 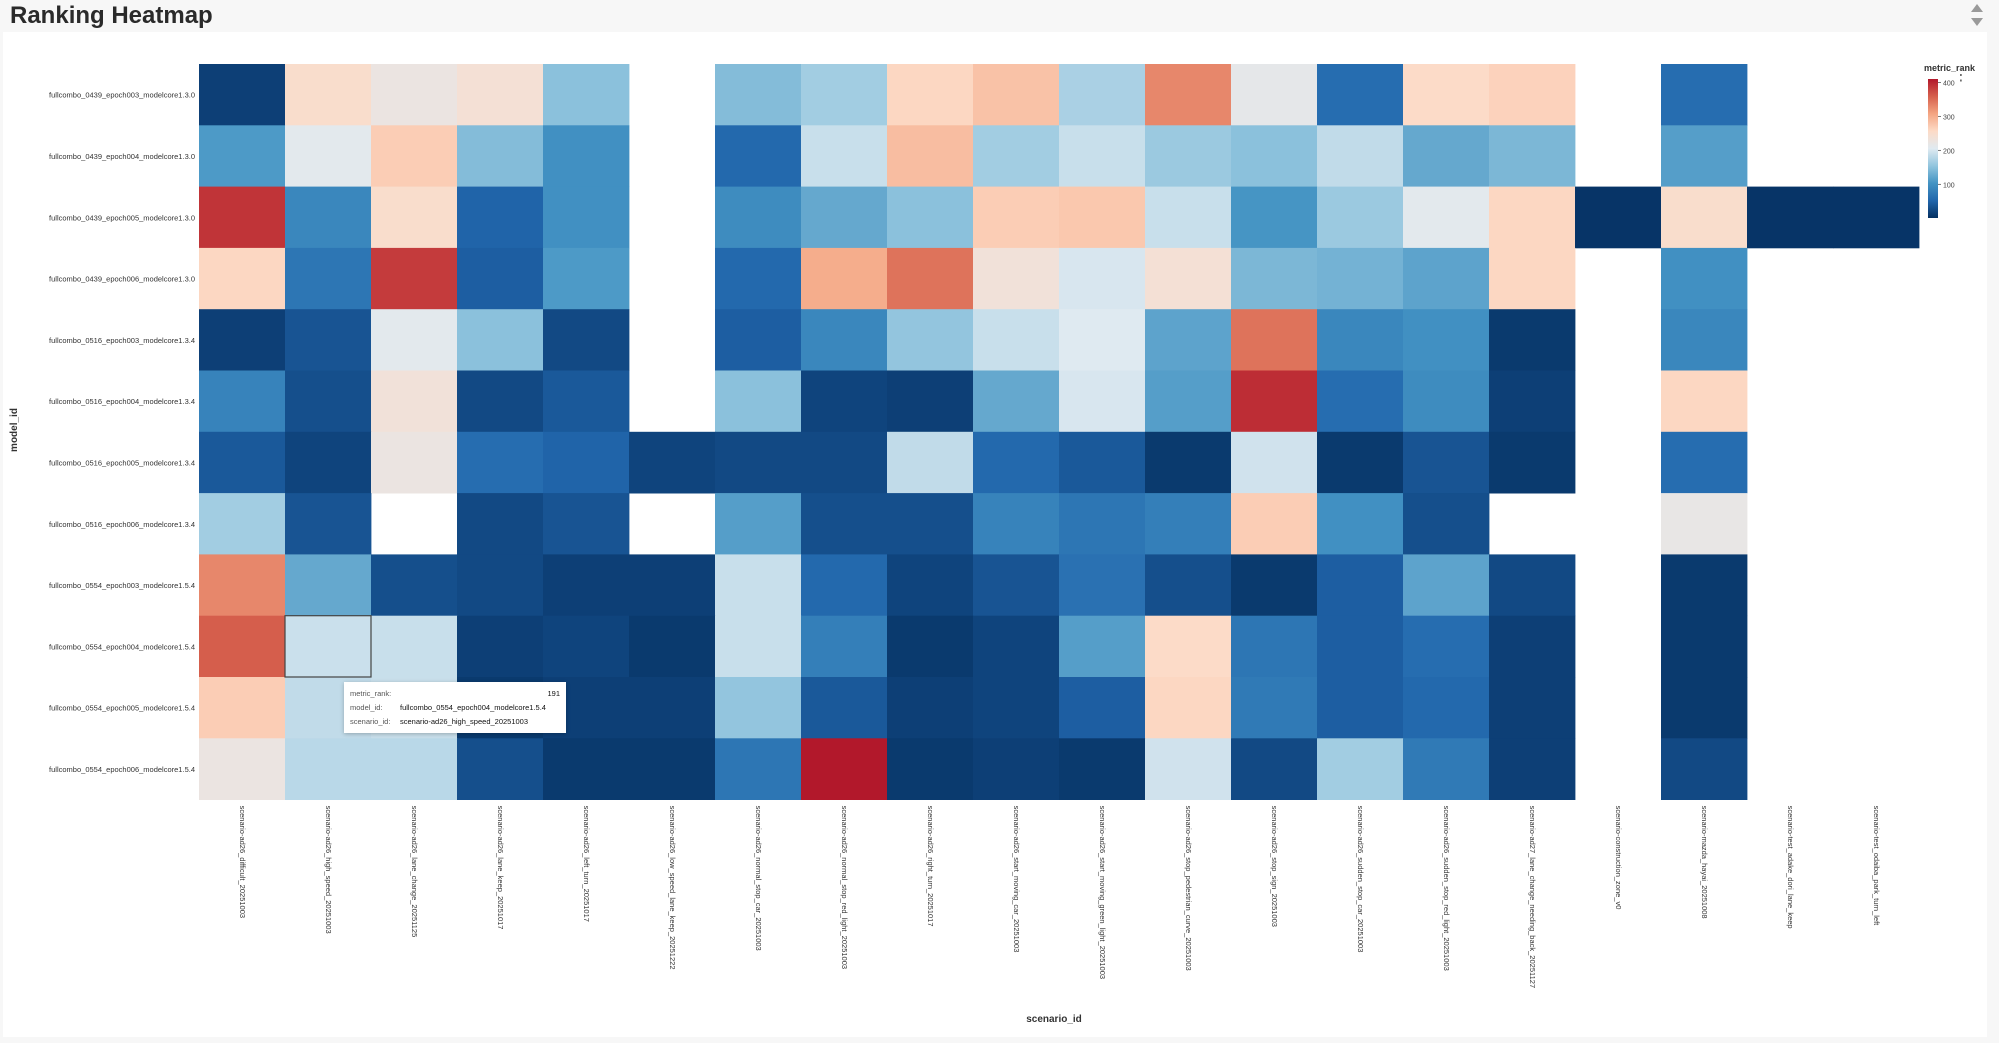 What do you see at coordinates (1977, 15) in the screenshot?
I see `scroll-arrows-icon` at bounding box center [1977, 15].